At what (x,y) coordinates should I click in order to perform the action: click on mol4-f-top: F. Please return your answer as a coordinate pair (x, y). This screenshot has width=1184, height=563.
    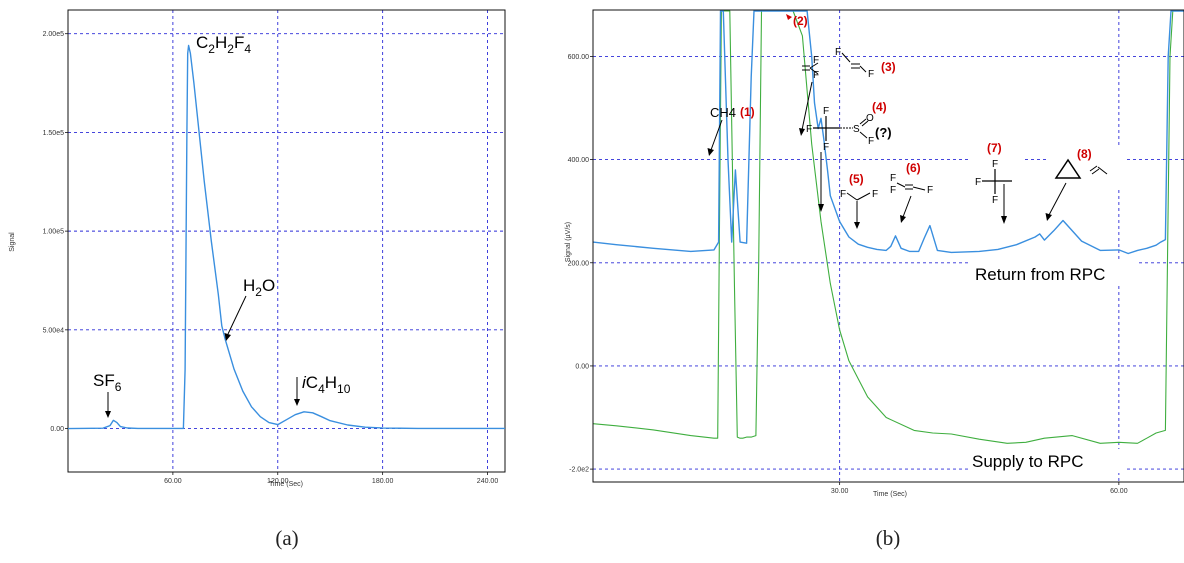
    Looking at the image, I should click on (826, 111).